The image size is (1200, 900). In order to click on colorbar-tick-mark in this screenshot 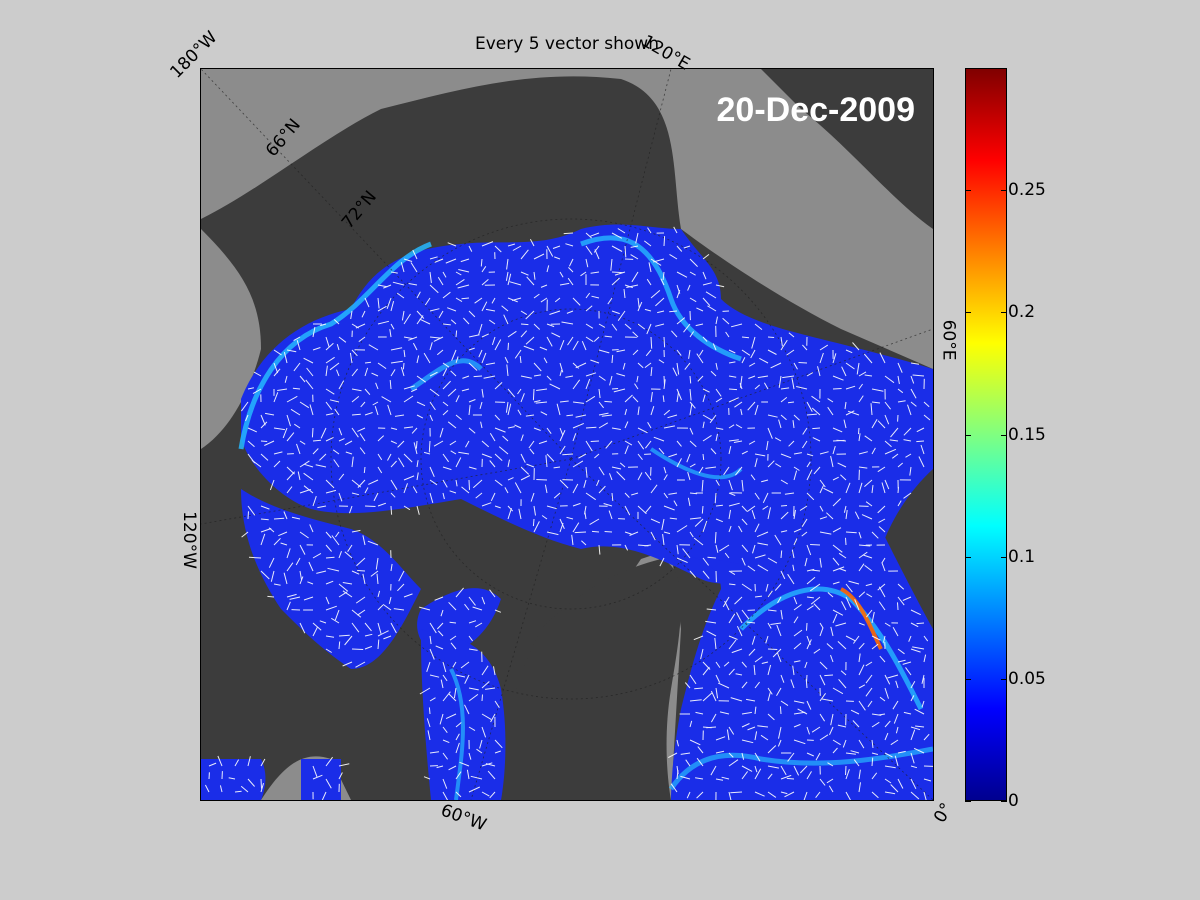, I will do `click(968, 435)`.